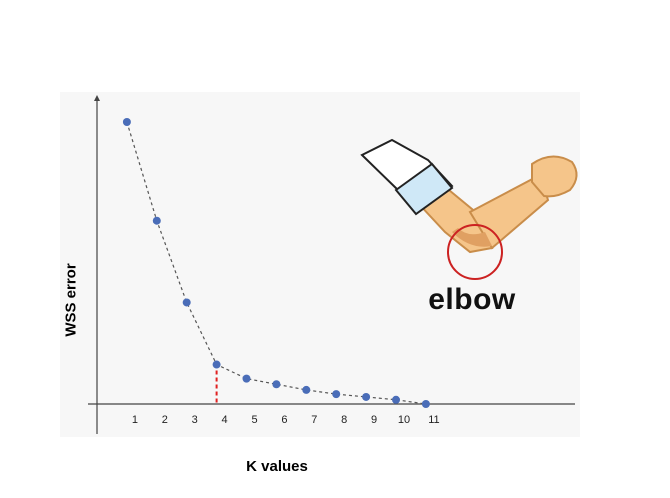 The image size is (670, 498). What do you see at coordinates (97, 98) in the screenshot?
I see `y-axis-arrow` at bounding box center [97, 98].